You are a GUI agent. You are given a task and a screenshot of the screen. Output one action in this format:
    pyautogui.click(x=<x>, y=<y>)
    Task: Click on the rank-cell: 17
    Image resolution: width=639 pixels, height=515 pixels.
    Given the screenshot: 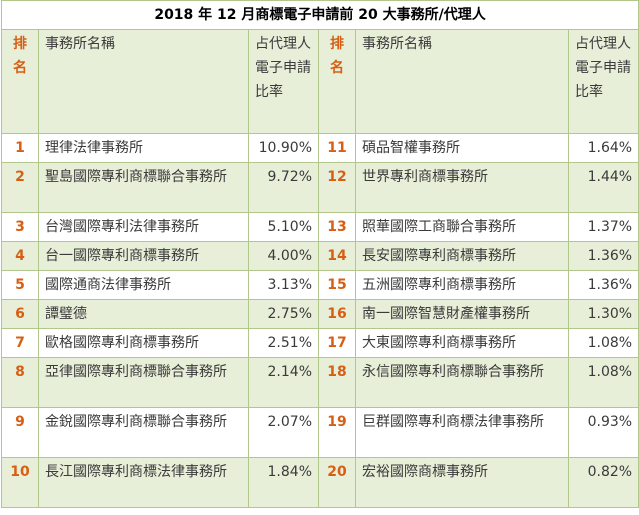 What is the action you would take?
    pyautogui.click(x=337, y=343)
    